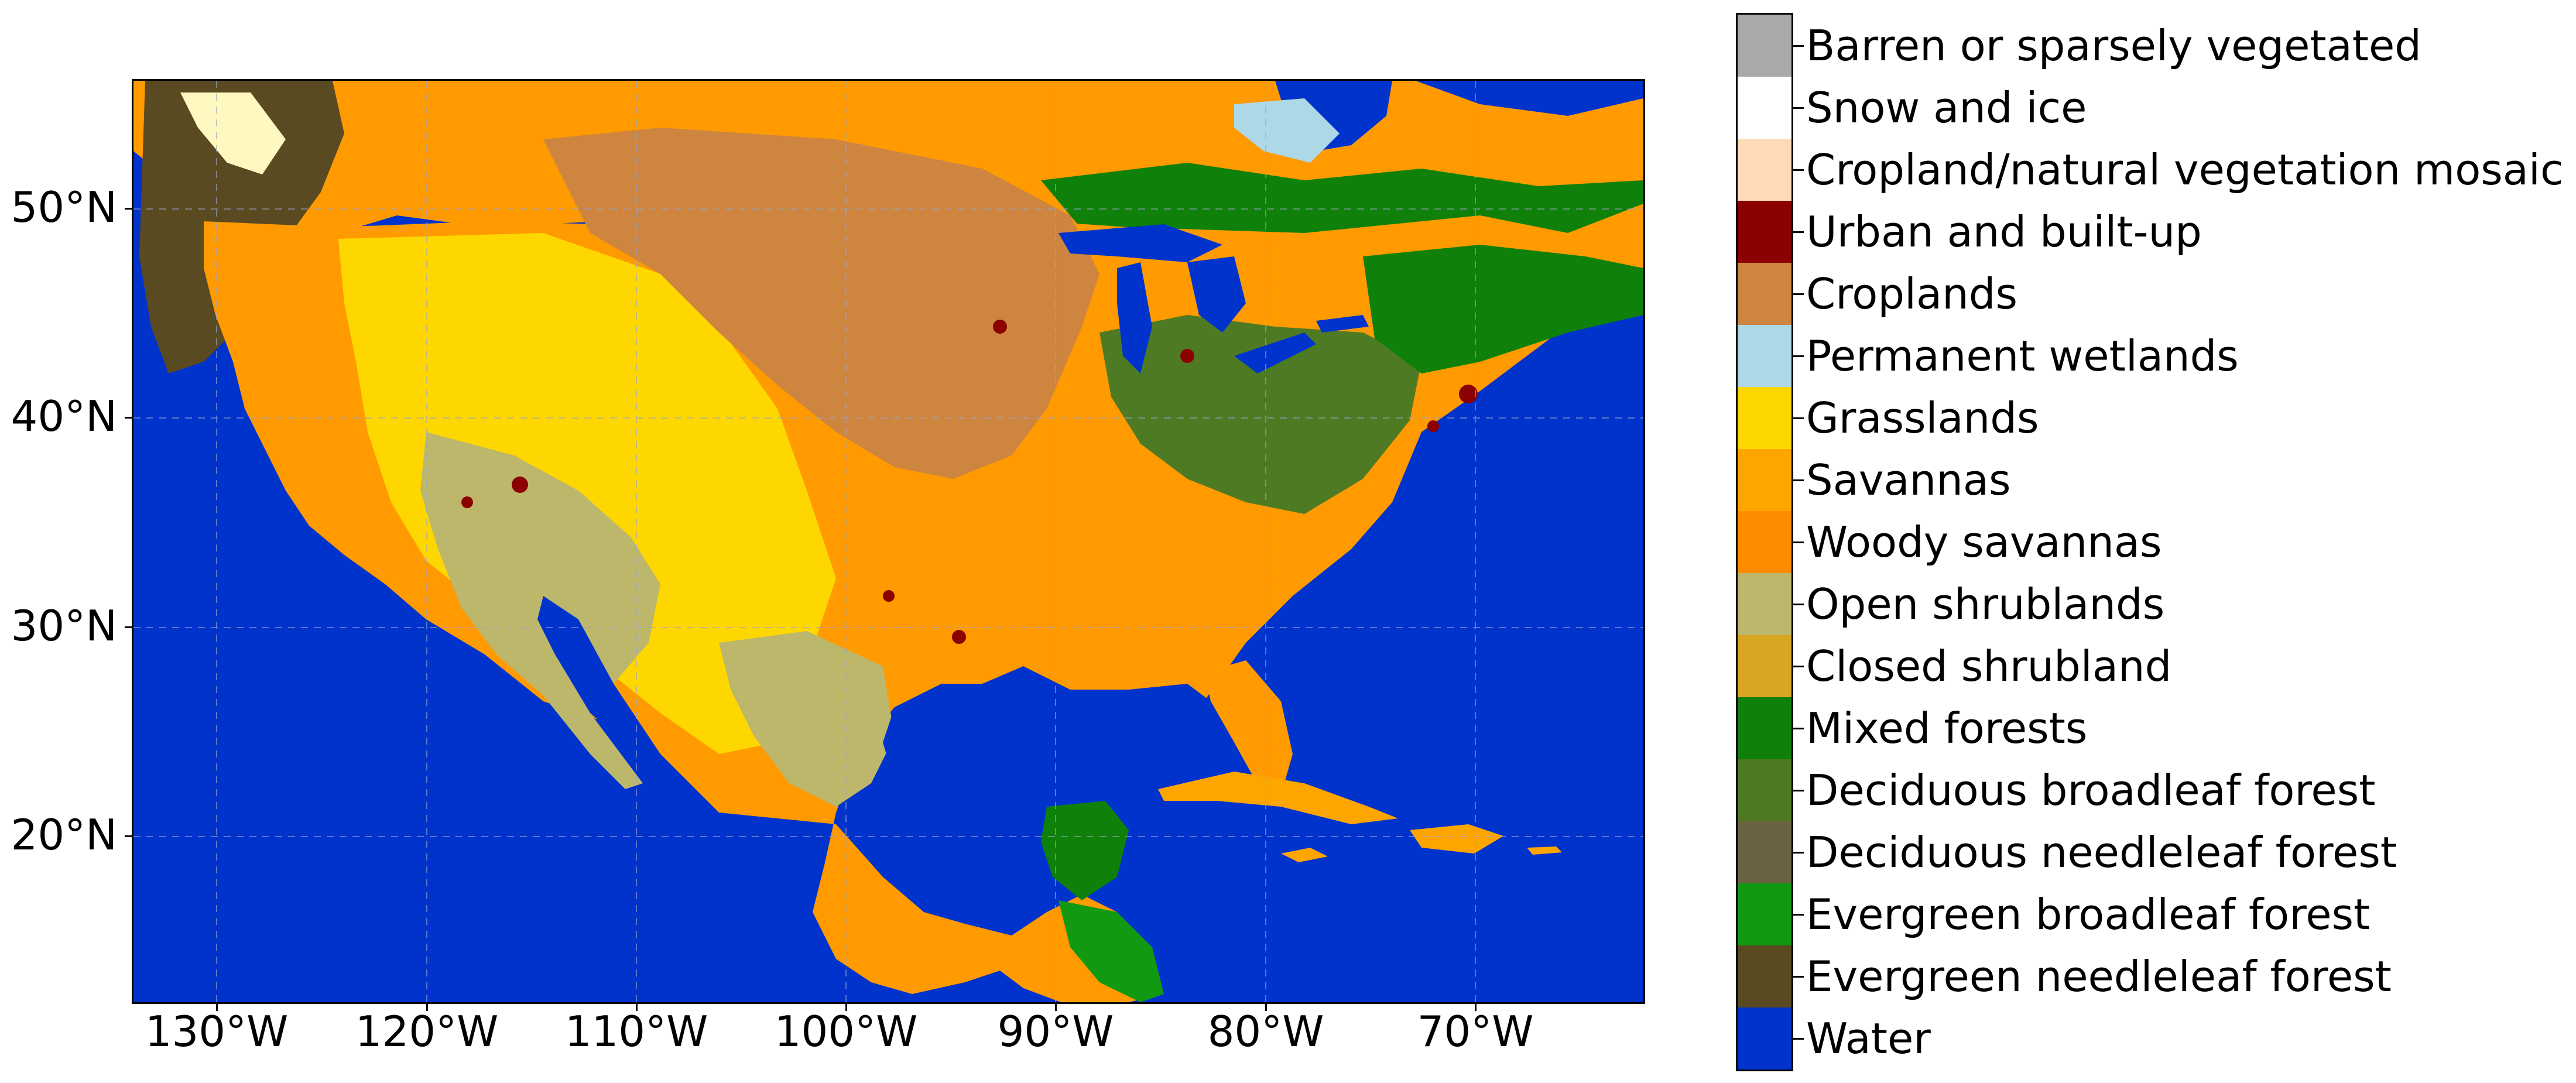 Image resolution: width=2576 pixels, height=1083 pixels. What do you see at coordinates (1249, 727) in the screenshot?
I see `florida` at bounding box center [1249, 727].